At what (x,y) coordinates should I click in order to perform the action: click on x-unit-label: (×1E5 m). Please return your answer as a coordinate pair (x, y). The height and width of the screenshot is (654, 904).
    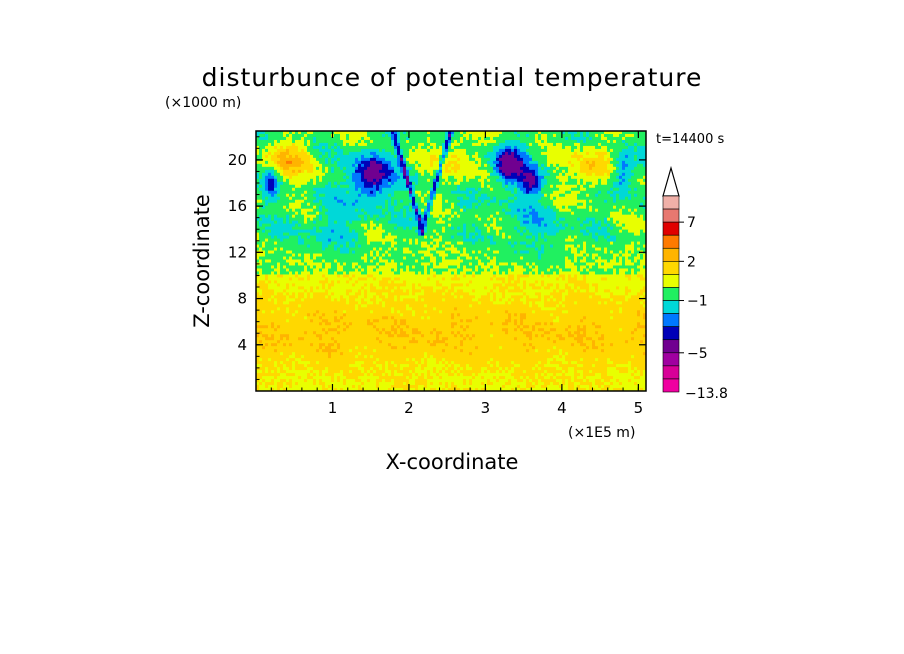
    Looking at the image, I should click on (601, 433).